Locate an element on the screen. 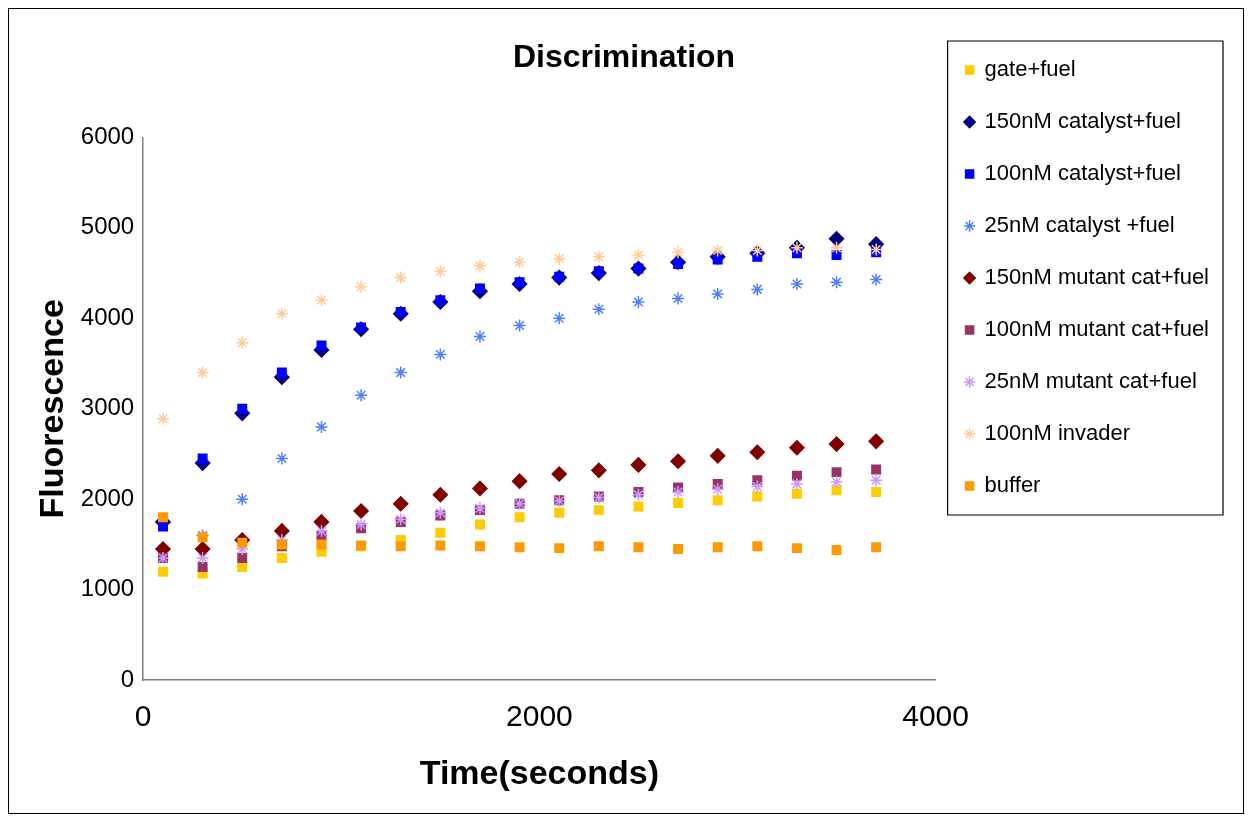  y-axis-title: Fluorescence is located at coordinates (50, 409).